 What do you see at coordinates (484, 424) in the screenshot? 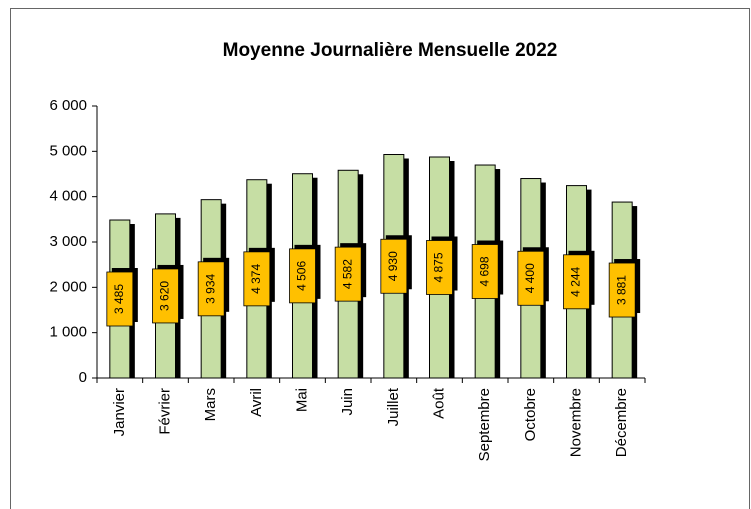
I see `x-tick-label: Septembre` at bounding box center [484, 424].